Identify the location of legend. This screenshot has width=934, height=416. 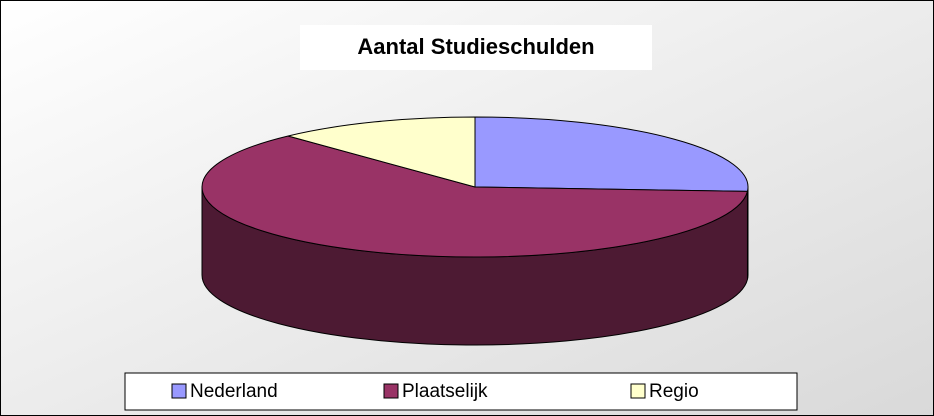
(461, 391).